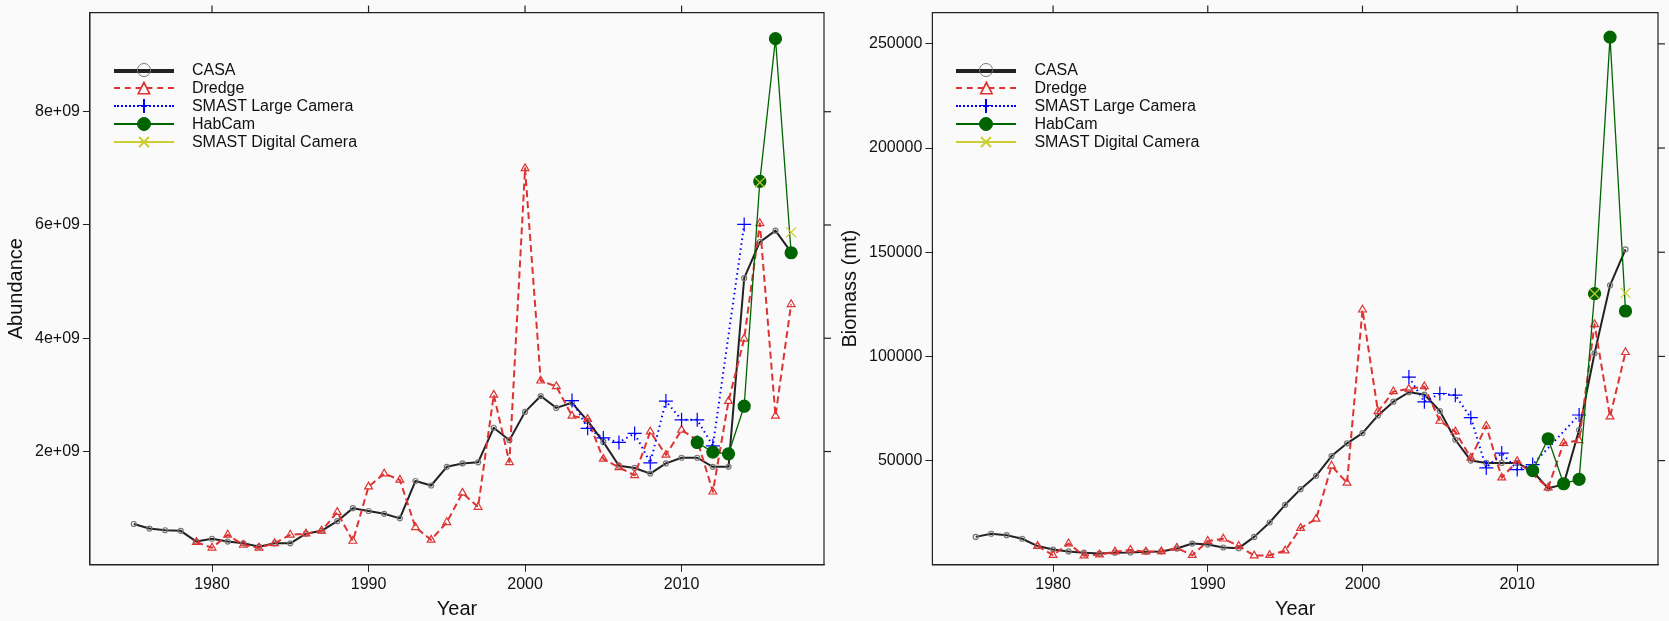 The height and width of the screenshot is (621, 1669). Describe the element at coordinates (896, 355) in the screenshot. I see `y-tick-label: 100000` at that location.